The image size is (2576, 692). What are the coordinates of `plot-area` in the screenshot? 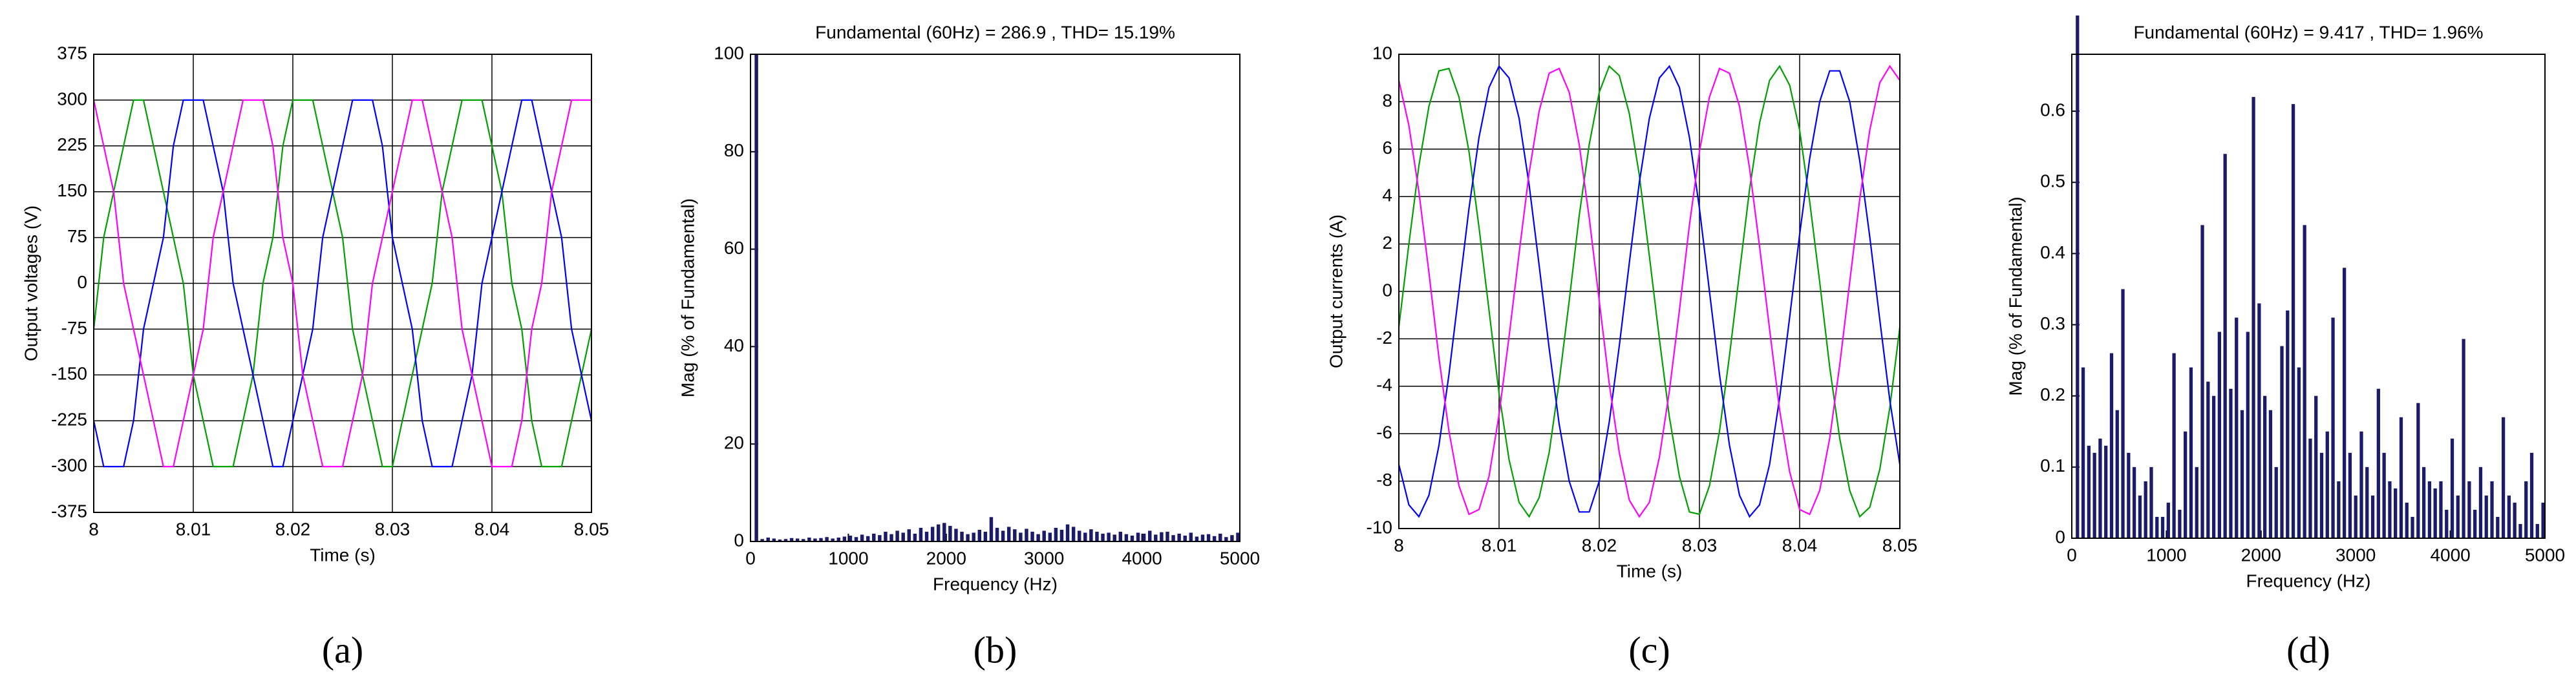 It's located at (2308, 296).